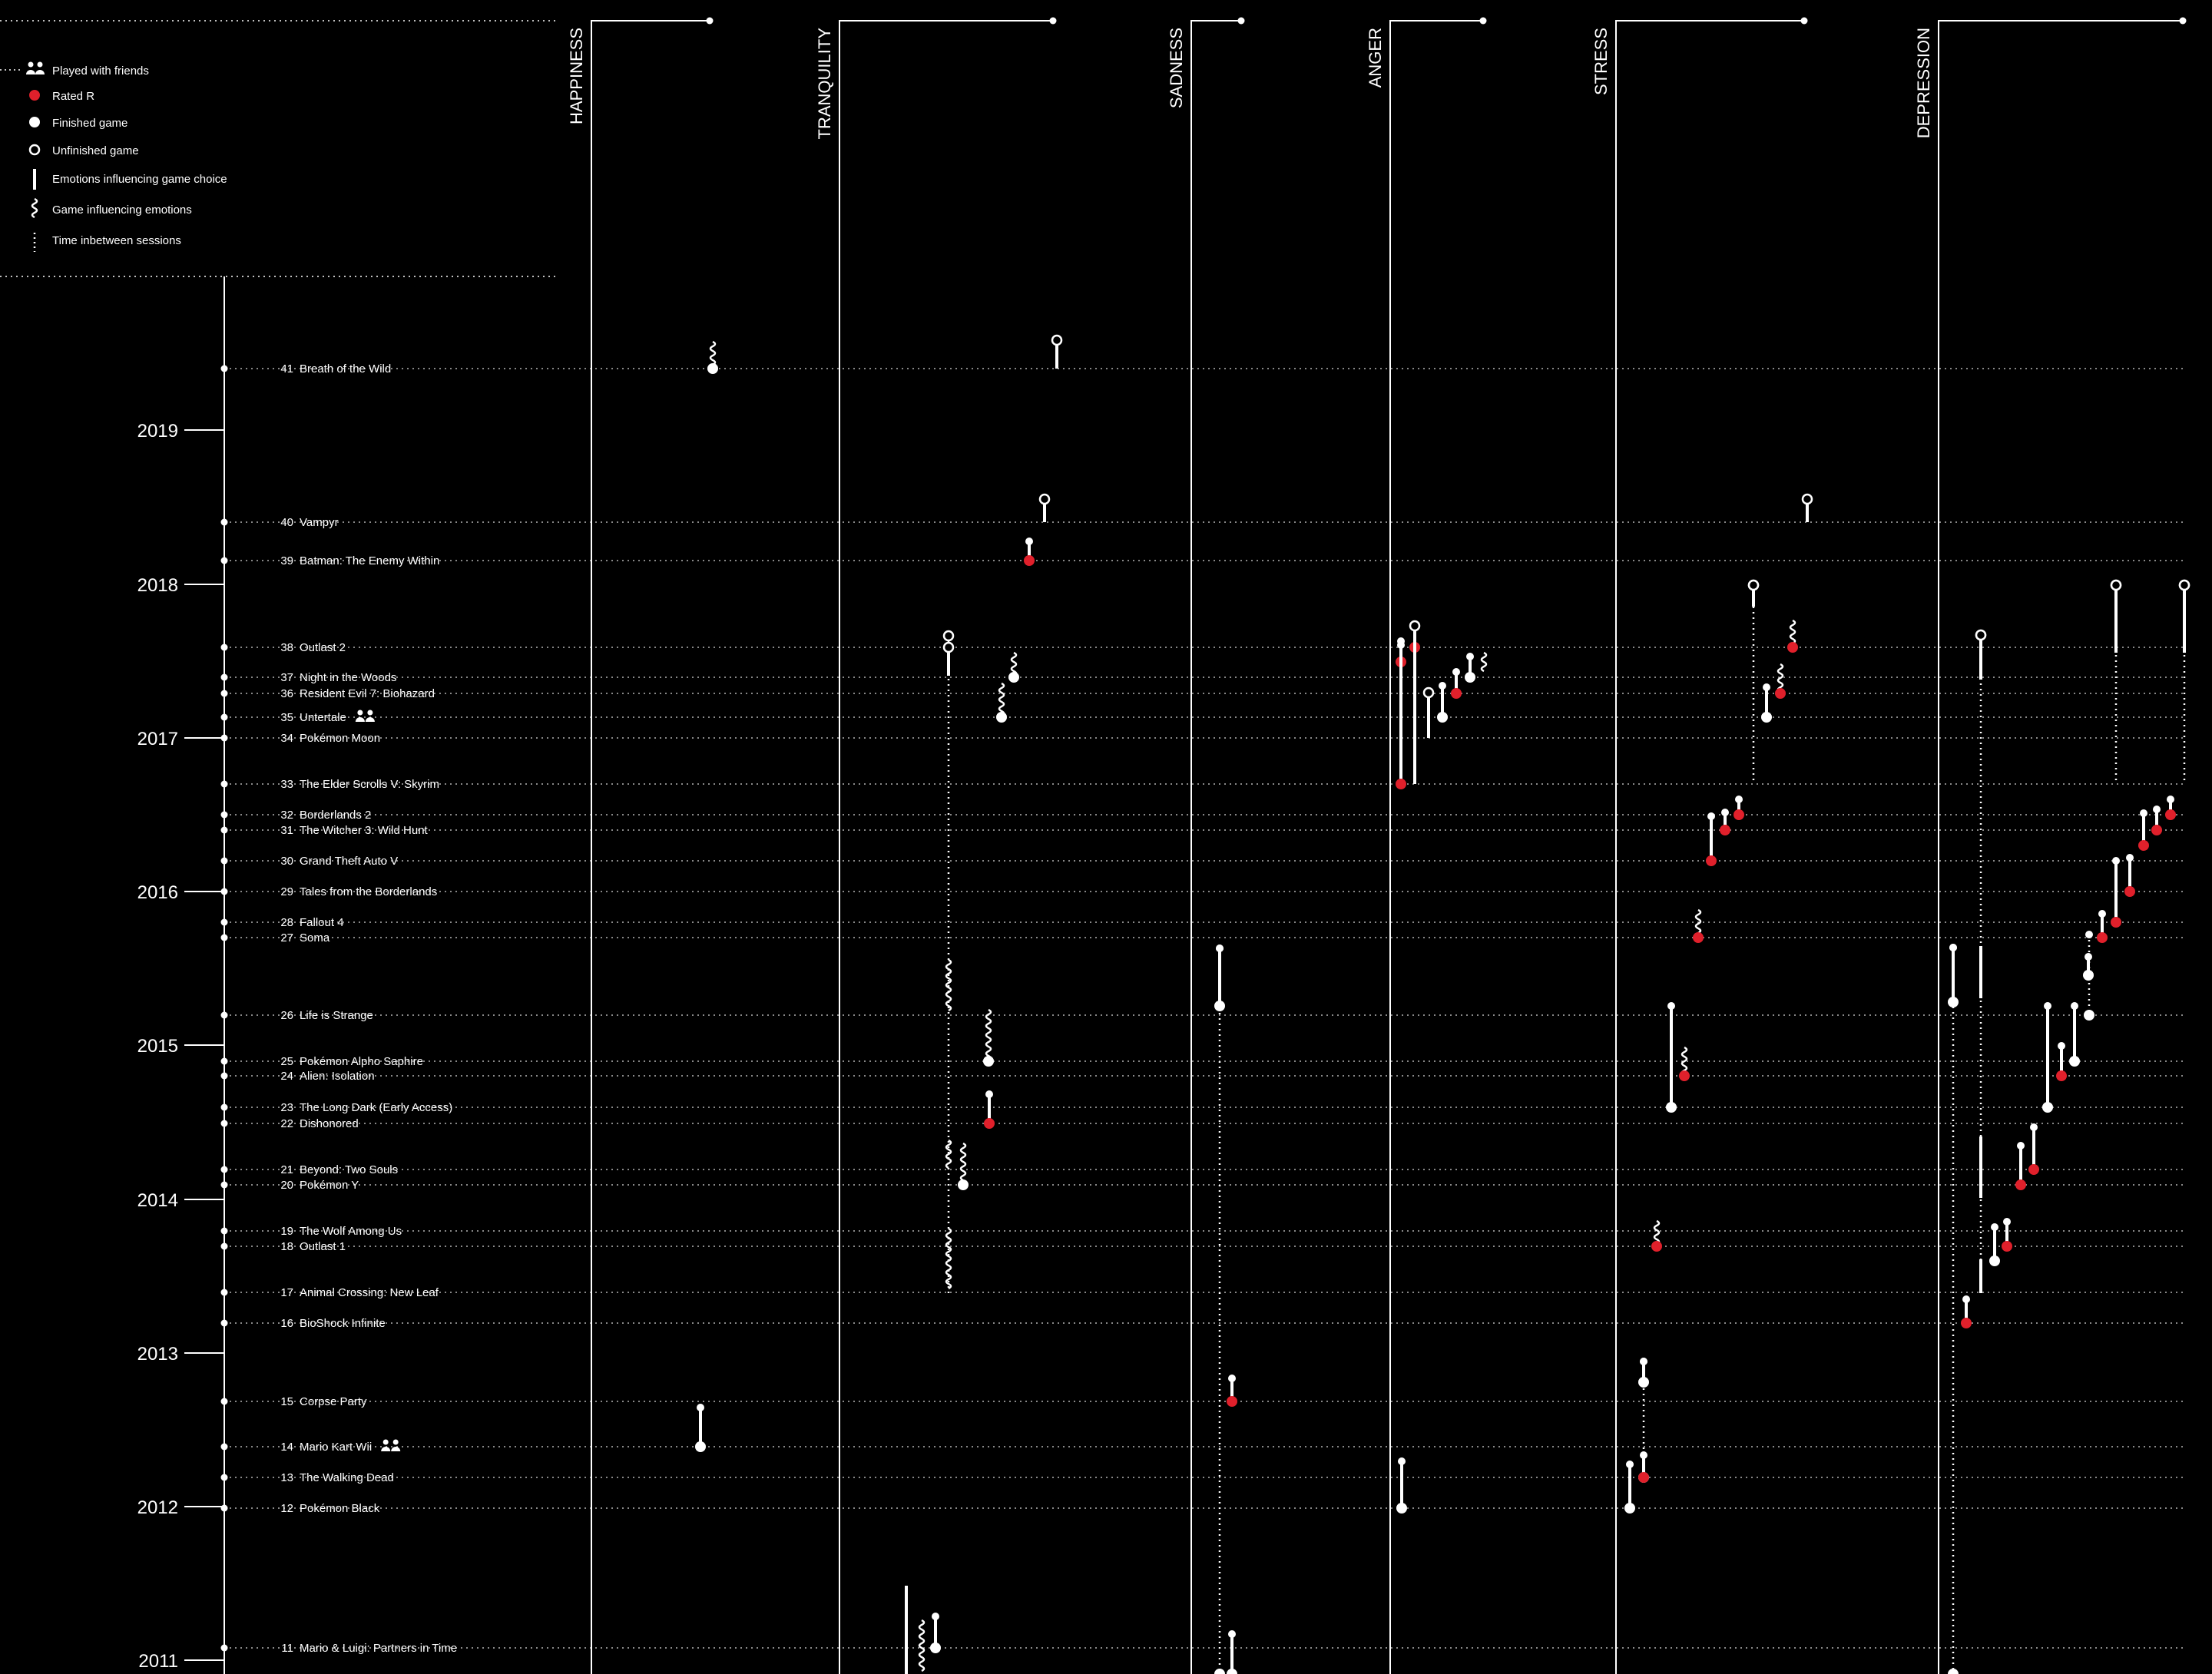  Describe the element at coordinates (287, 892) in the screenshot. I see `game-number: 29` at that location.